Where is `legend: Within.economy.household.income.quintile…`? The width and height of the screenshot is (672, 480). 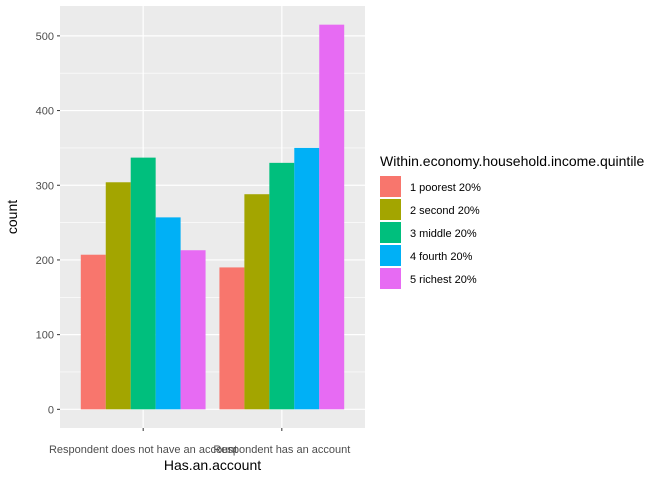 legend: Within.economy.household.income.quintile… is located at coordinates (512, 221).